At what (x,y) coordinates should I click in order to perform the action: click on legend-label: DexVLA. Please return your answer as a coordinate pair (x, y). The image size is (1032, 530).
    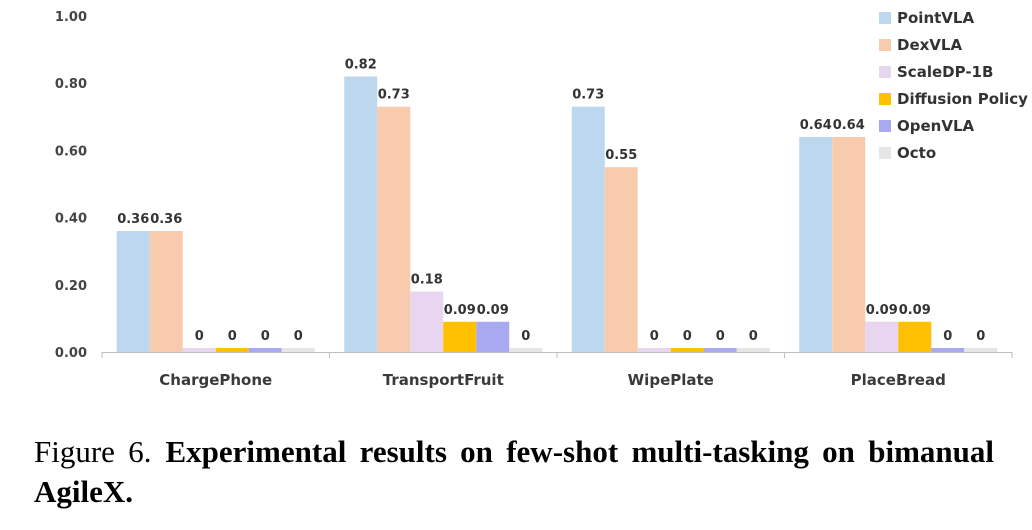
    Looking at the image, I should click on (929, 45).